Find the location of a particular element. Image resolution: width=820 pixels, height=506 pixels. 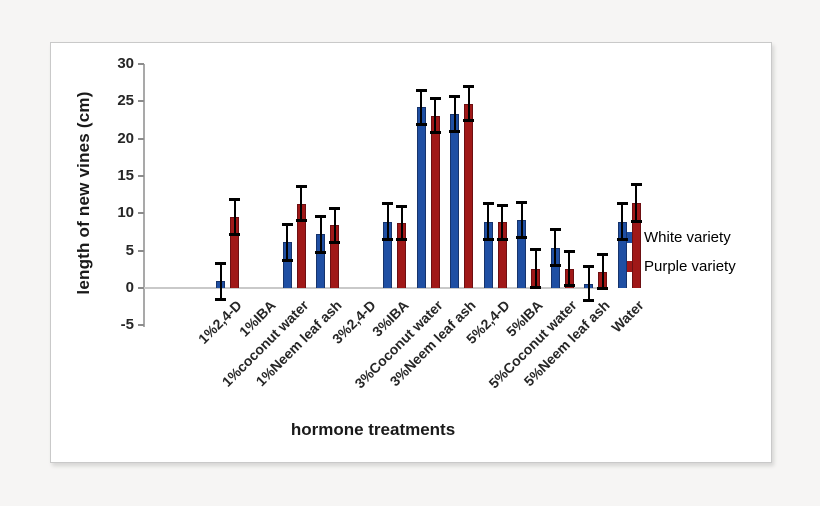

y-tick-label: -5 is located at coordinates (127, 325).